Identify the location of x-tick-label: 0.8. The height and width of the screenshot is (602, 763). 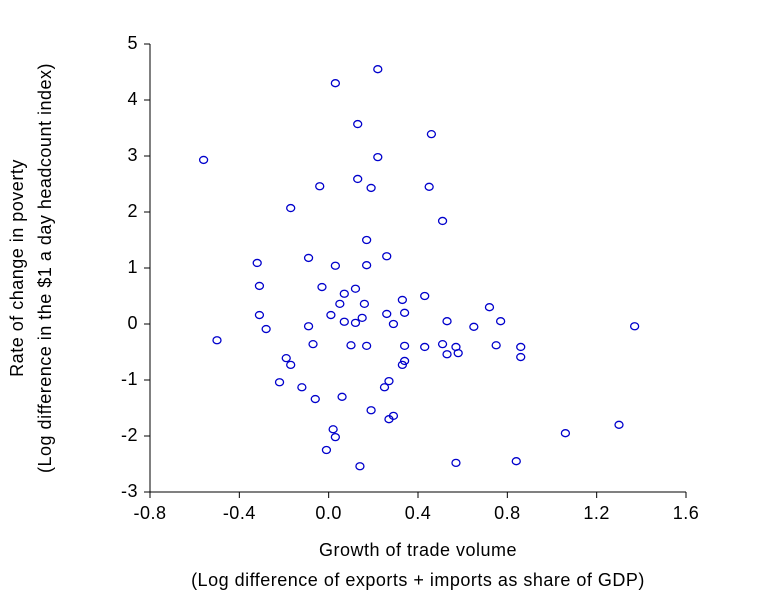
(507, 513).